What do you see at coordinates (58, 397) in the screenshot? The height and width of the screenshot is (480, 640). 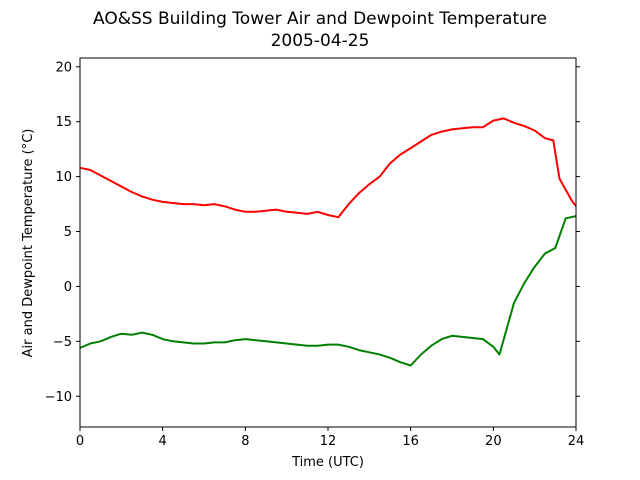 I see `y-tick-label: −10` at bounding box center [58, 397].